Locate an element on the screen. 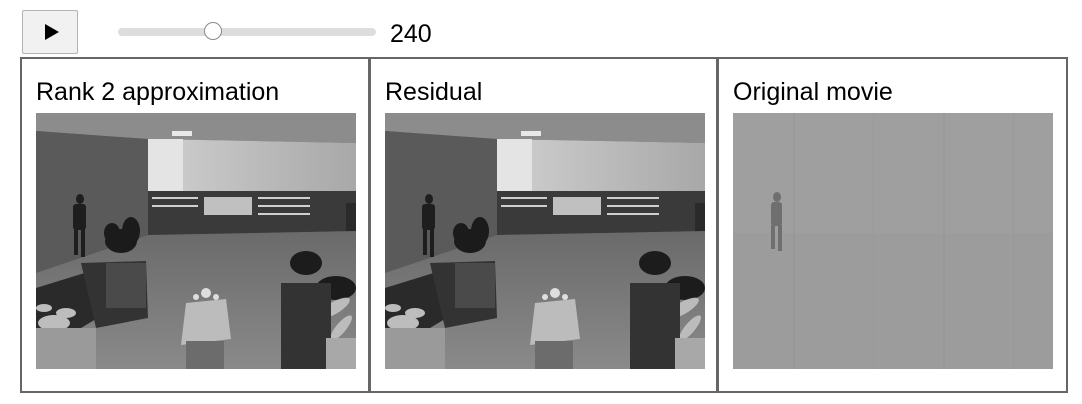 The height and width of the screenshot is (404, 1082). panel-title: Residual is located at coordinates (434, 92).